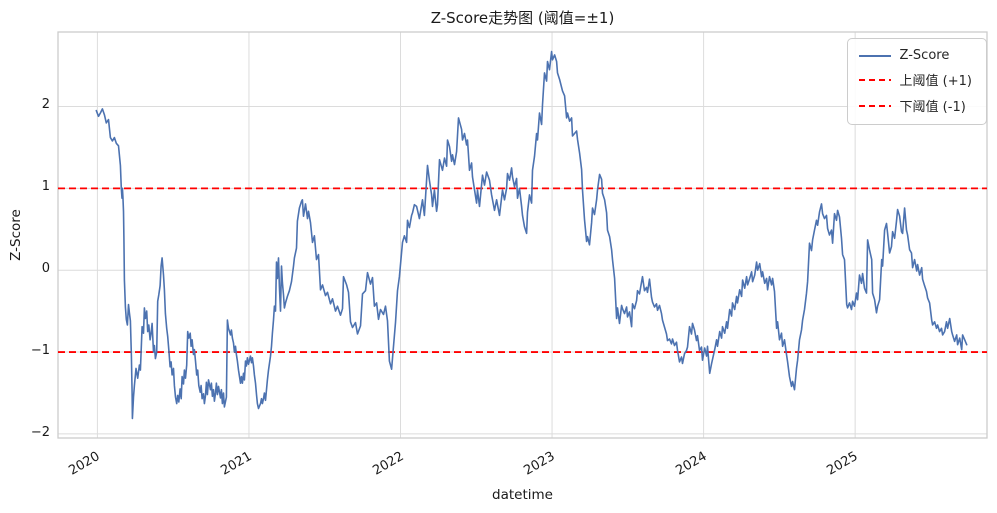  What do you see at coordinates (45, 105) in the screenshot?
I see `y-tick-label: 2` at bounding box center [45, 105].